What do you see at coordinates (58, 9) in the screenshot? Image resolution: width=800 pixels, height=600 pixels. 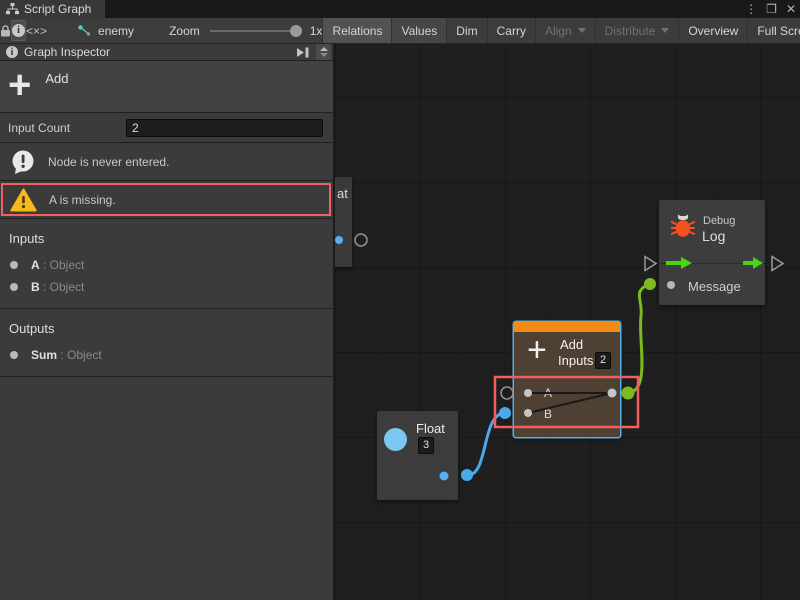 I see `tab-title: Script Graph` at bounding box center [58, 9].